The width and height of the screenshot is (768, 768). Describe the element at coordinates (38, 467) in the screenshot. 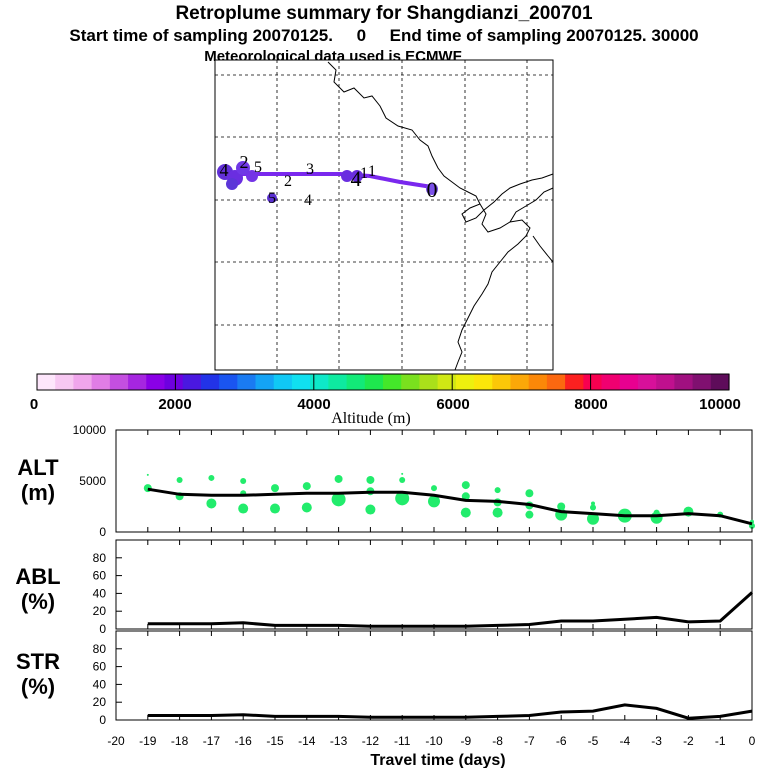

I see `alt-ylabel: ALT` at that location.